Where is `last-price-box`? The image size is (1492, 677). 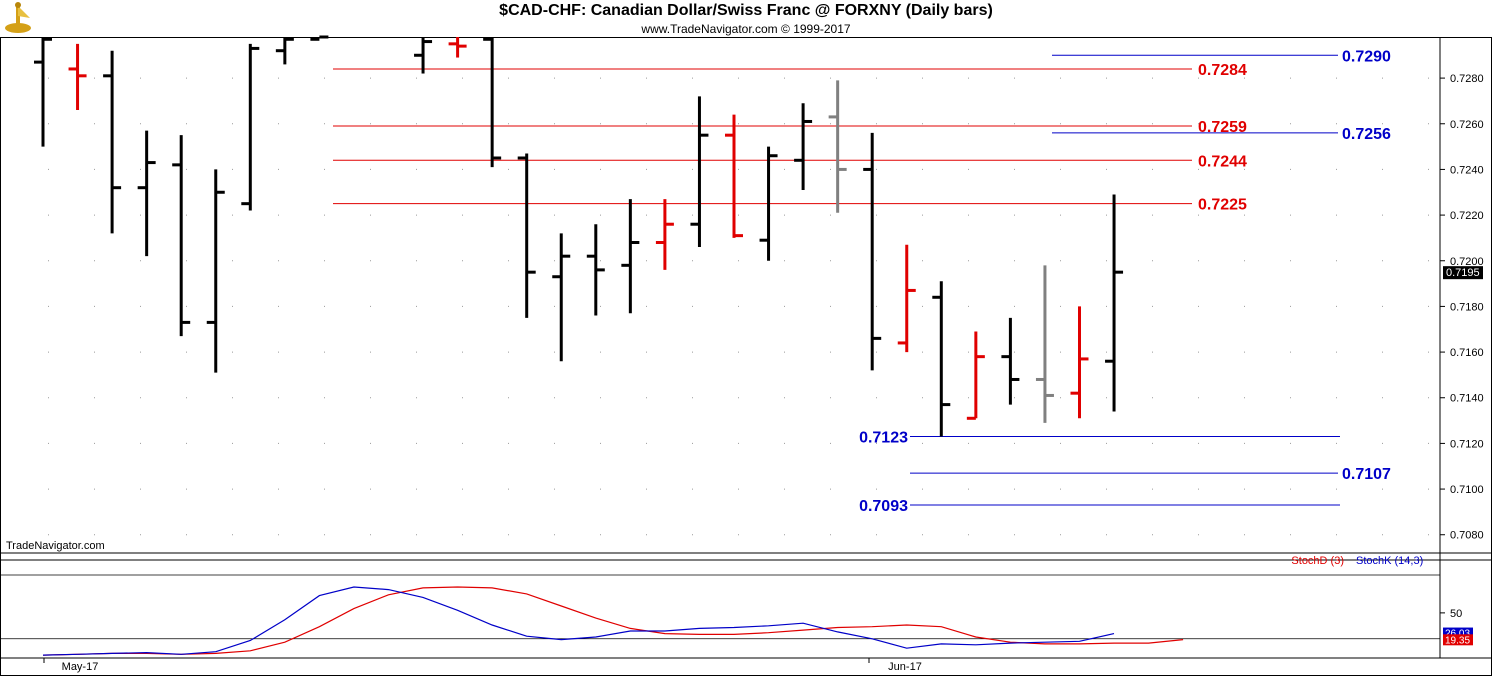
last-price-box is located at coordinates (1463, 273).